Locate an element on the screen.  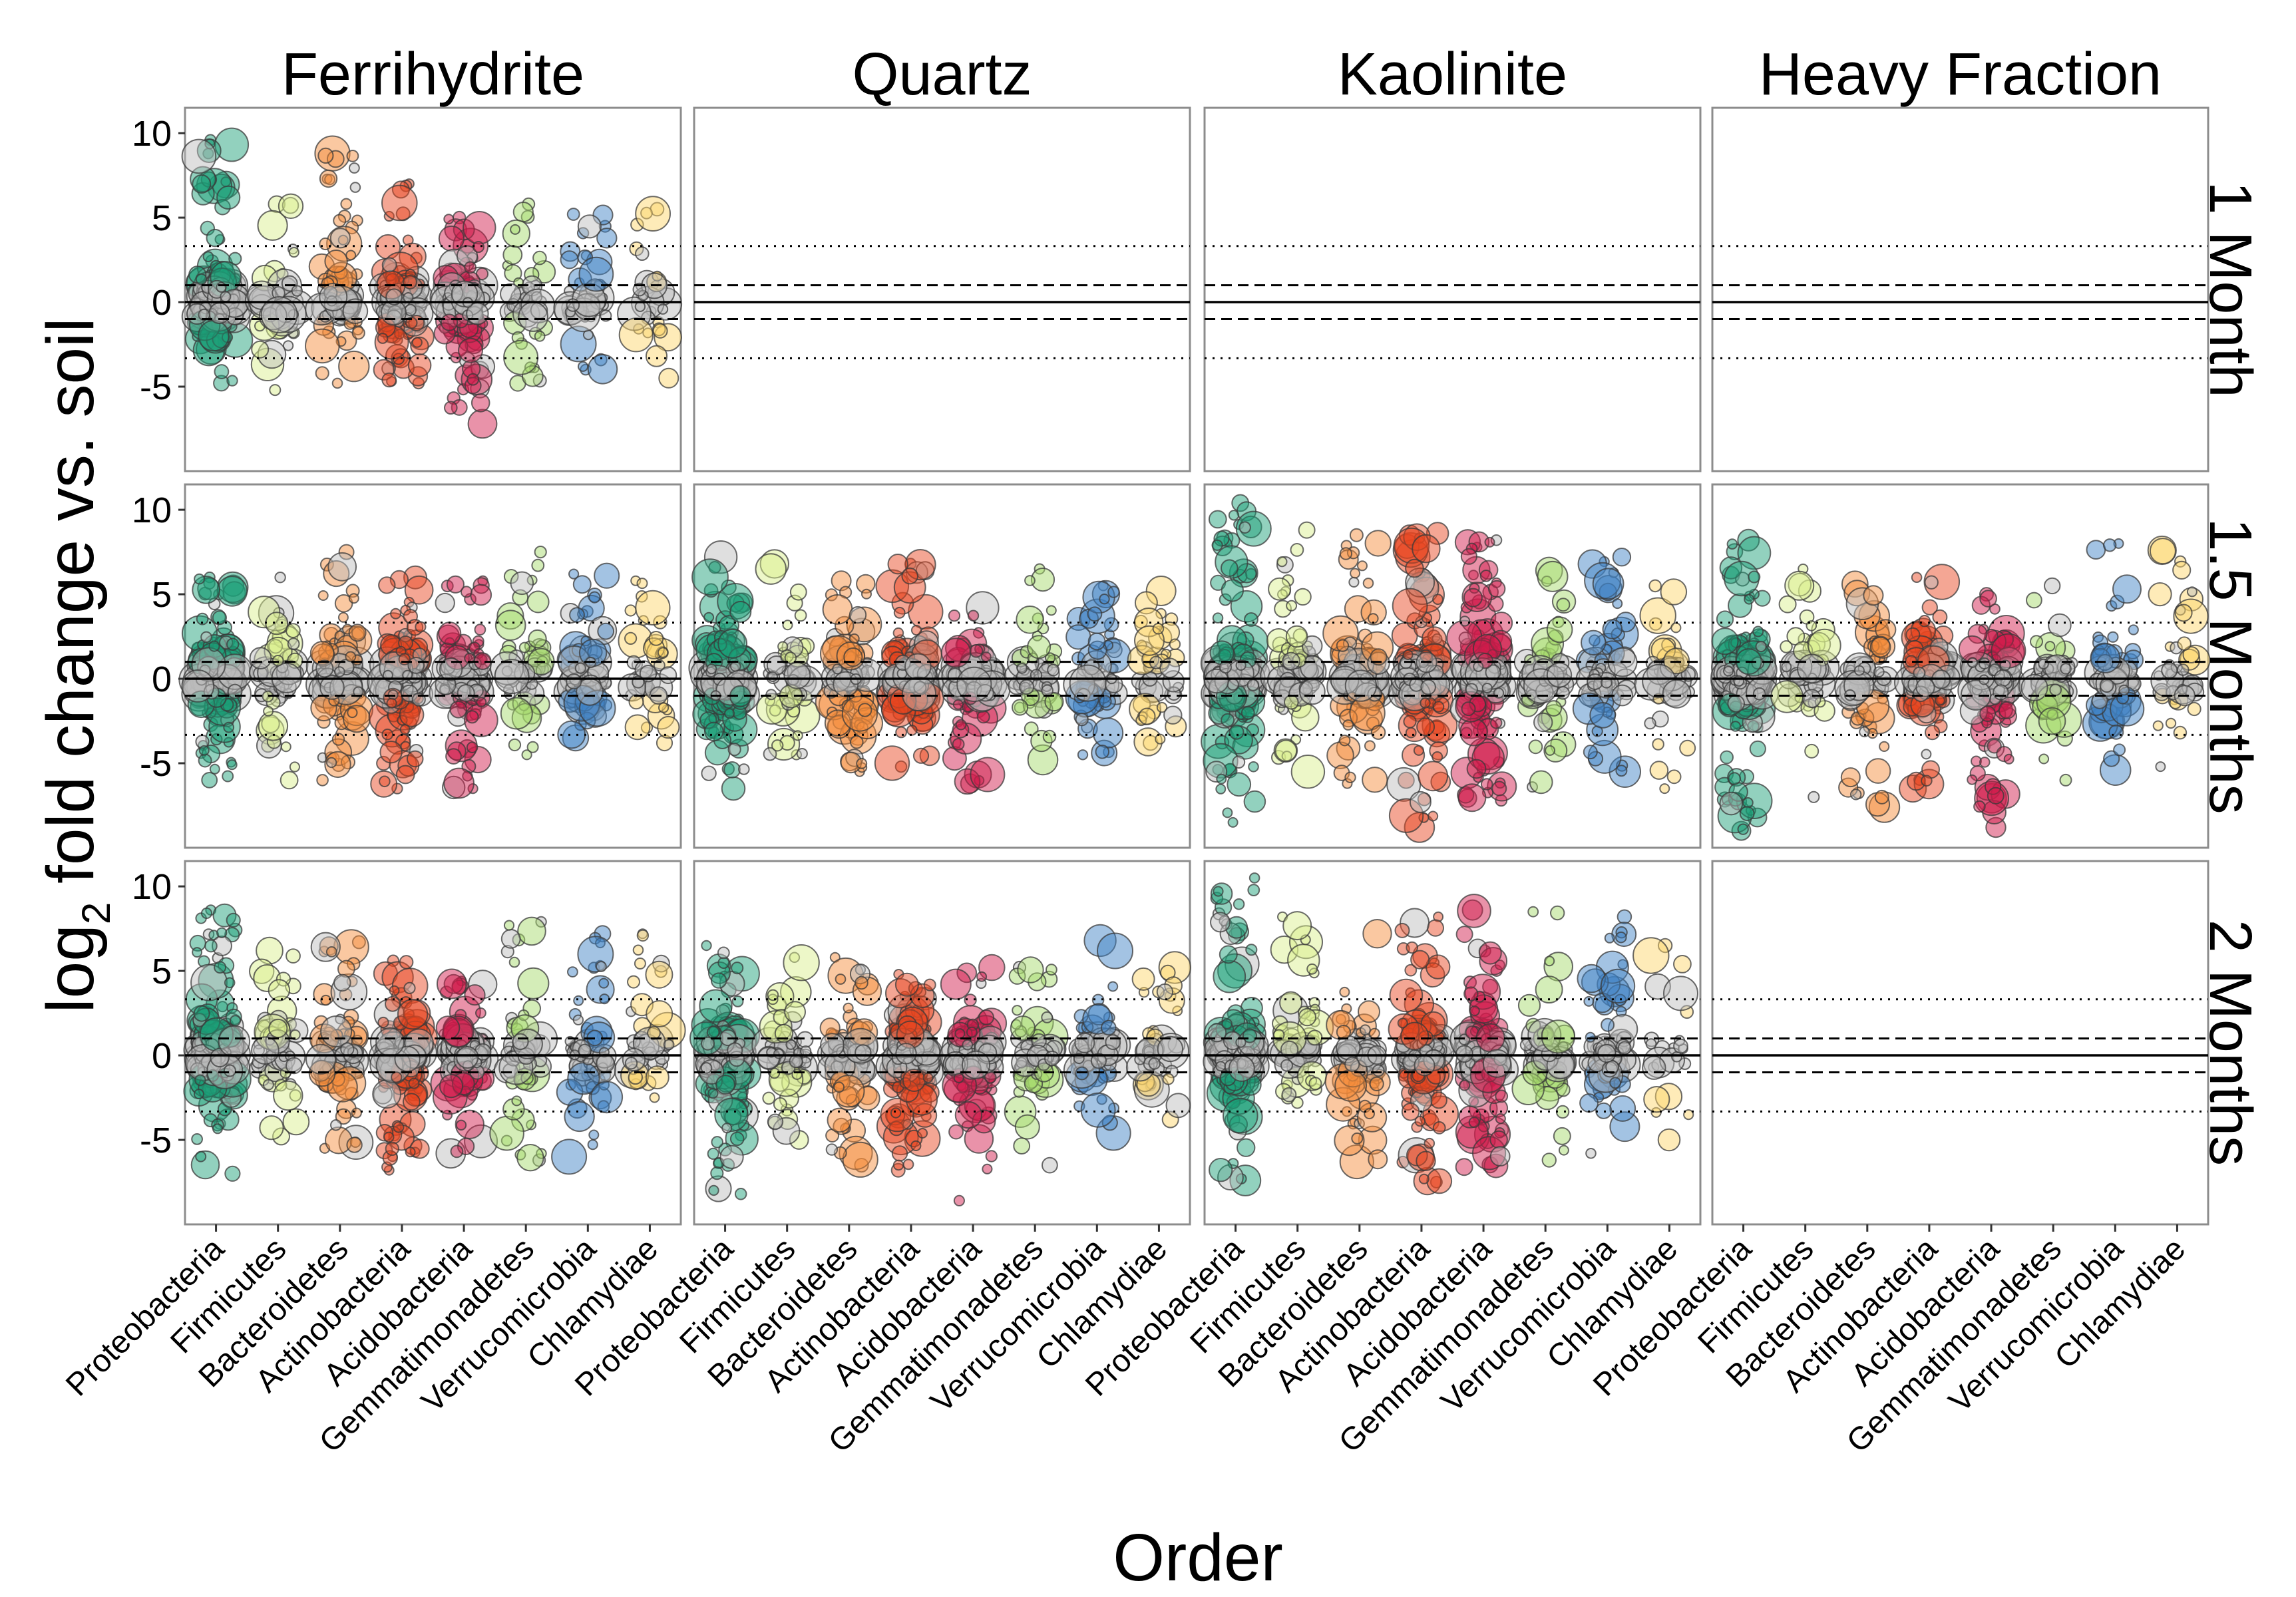
facet-panel is located at coordinates (430, 666).